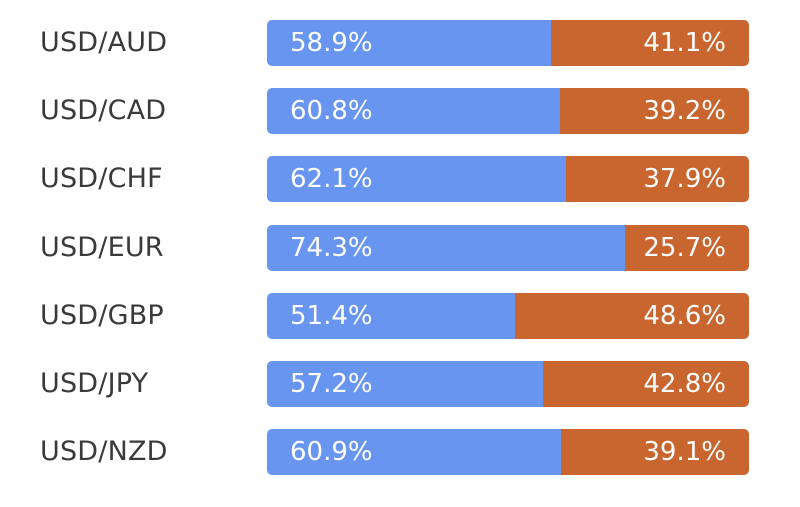 Image resolution: width=800 pixels, height=507 pixels. I want to click on bar-row-usd-aud: USD/AUD 58.9% 41.1%, so click(400, 43).